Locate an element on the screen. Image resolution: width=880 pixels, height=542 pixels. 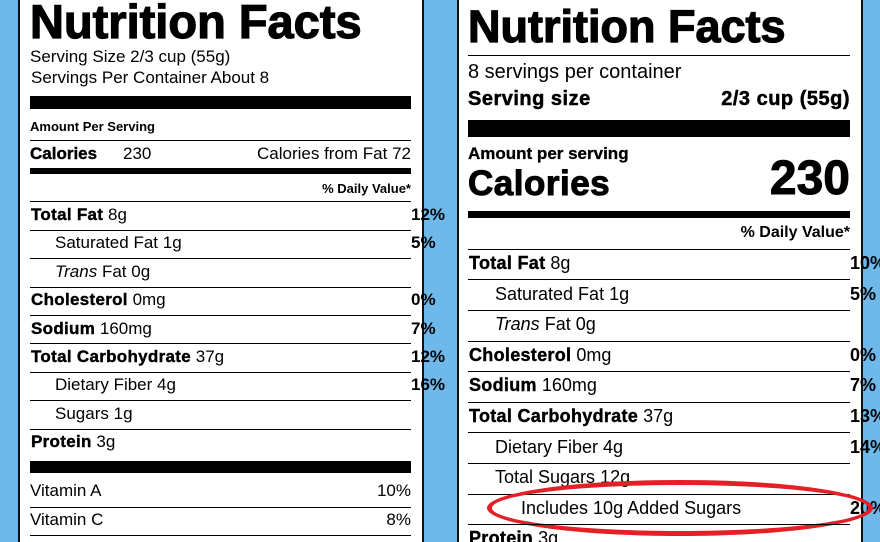
nutrient-amount: 3g is located at coordinates (548, 535).